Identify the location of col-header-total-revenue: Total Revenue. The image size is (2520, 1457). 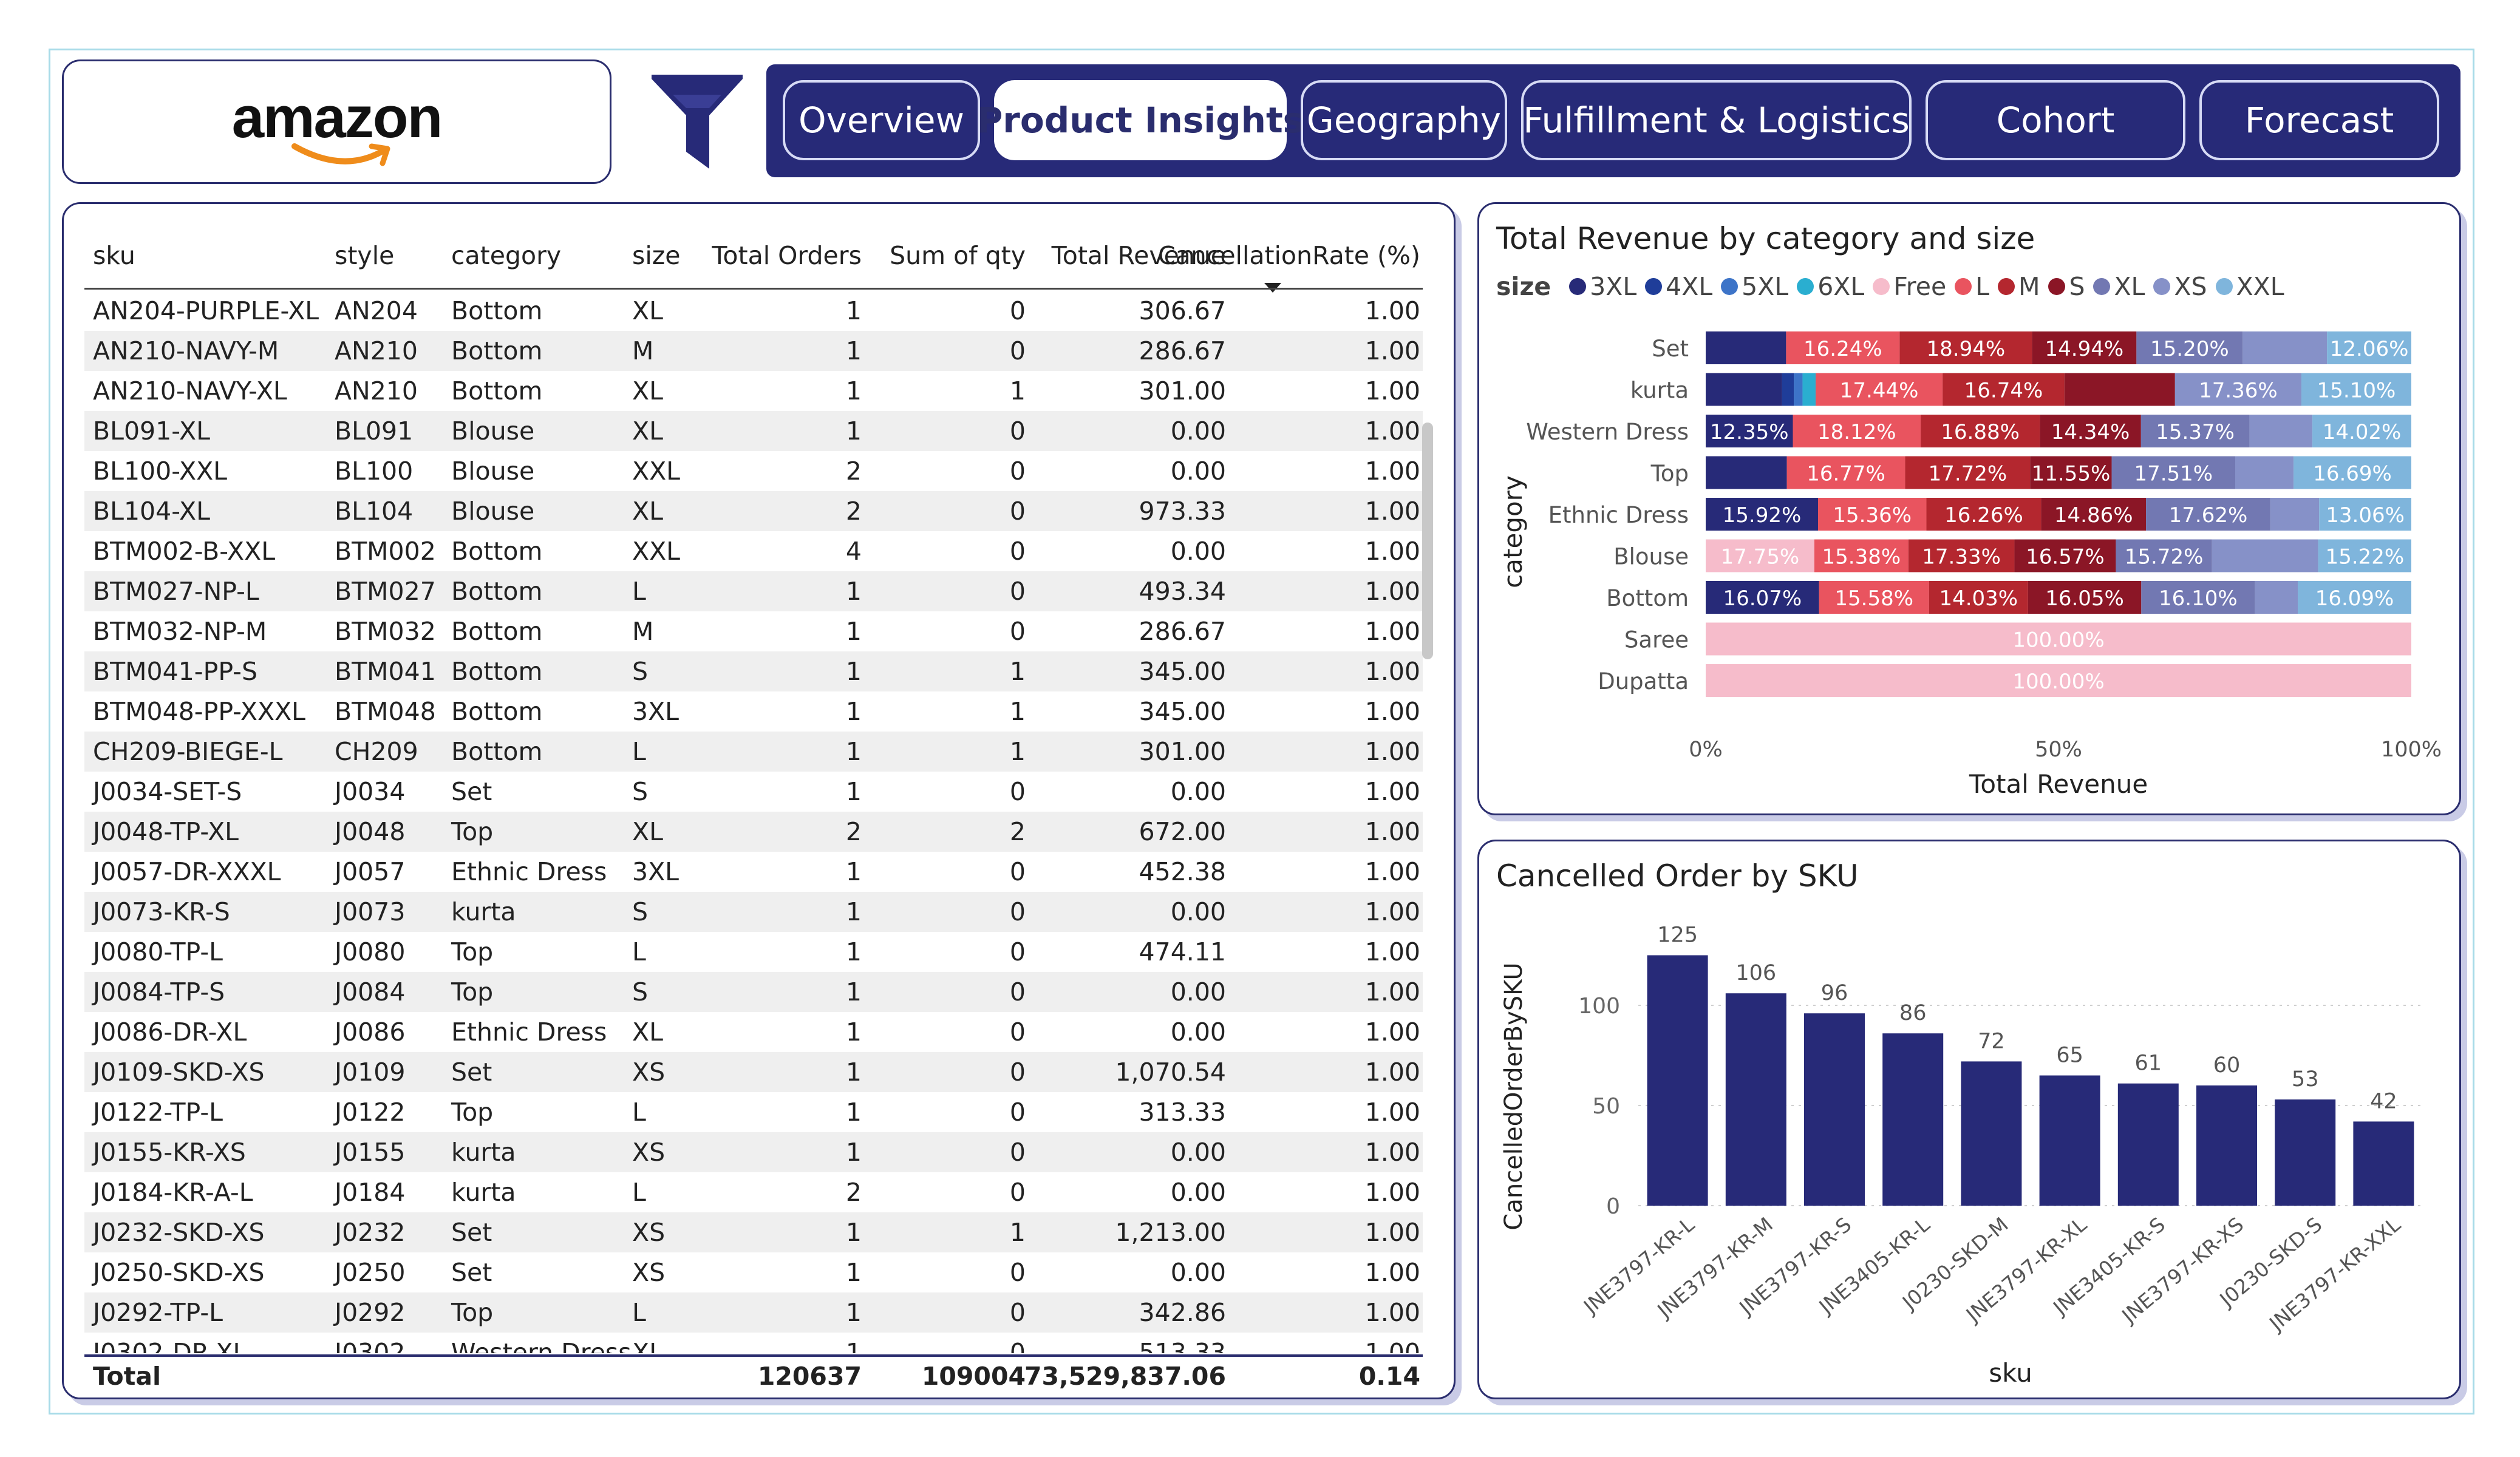
(1138, 255).